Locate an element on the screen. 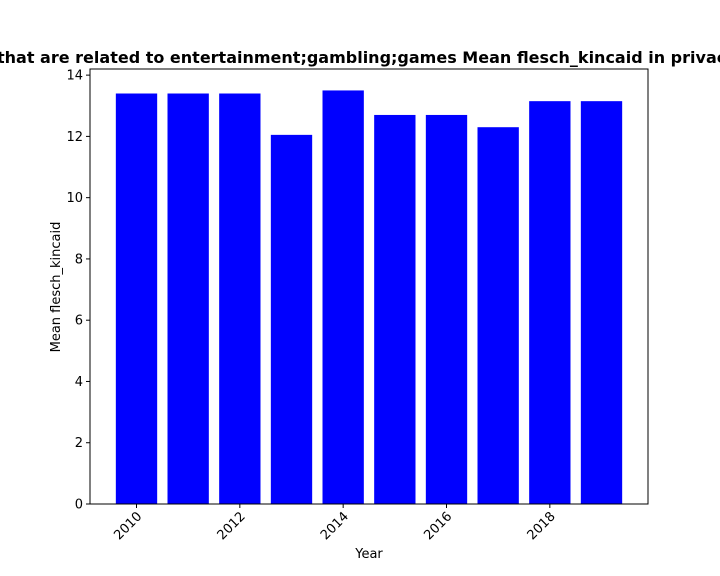 Image resolution: width=720 pixels, height=576 pixels. y-tick-label: 10 is located at coordinates (74, 198).